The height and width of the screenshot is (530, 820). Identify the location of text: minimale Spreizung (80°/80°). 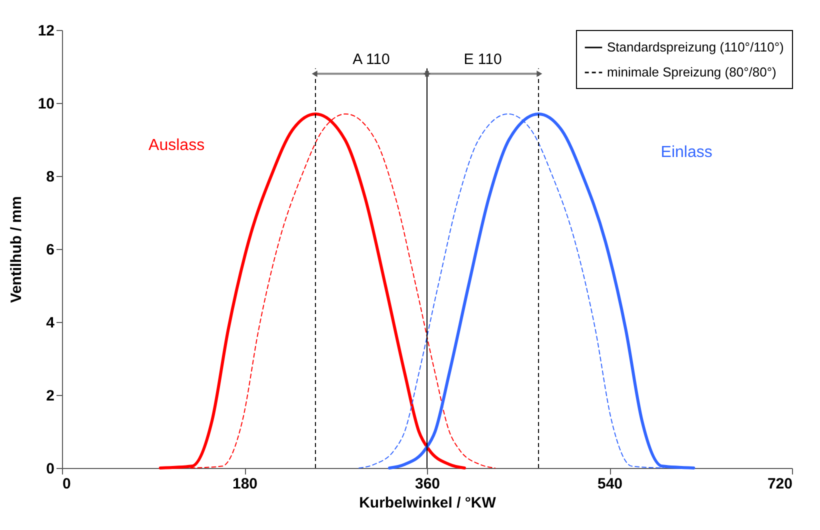
(691, 72).